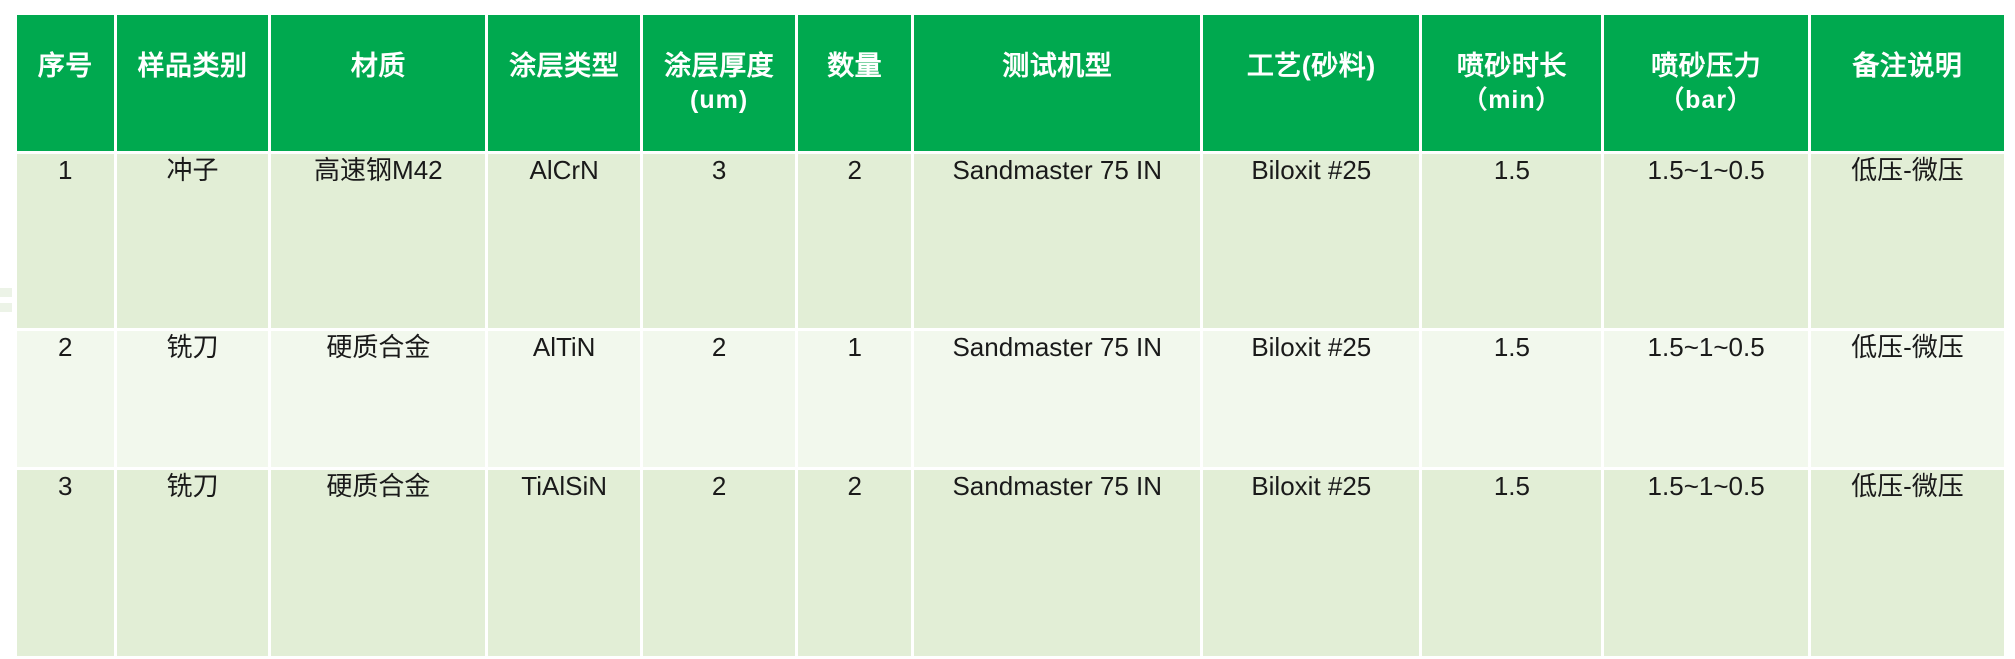 This screenshot has height=659, width=2015. What do you see at coordinates (192, 66) in the screenshot?
I see `column-header-category-label: 样品类别` at bounding box center [192, 66].